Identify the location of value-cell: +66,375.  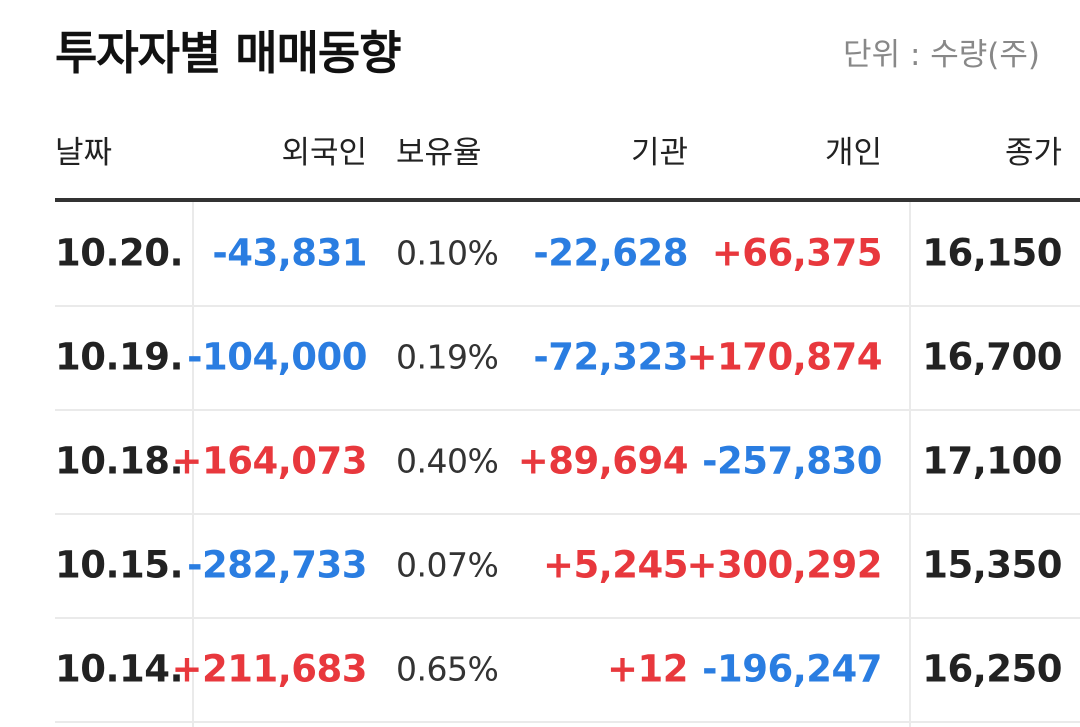
(797, 253).